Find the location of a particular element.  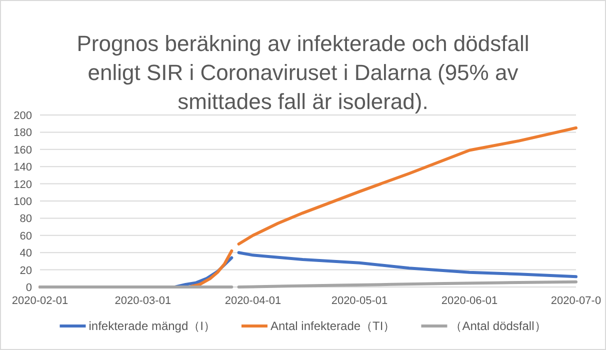

y-tick-label: 180 is located at coordinates (23, 133).